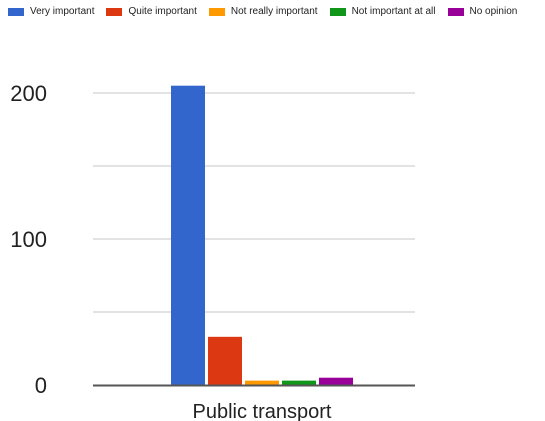 The width and height of the screenshot is (545, 421). I want to click on legend-item: Quite important, so click(151, 11).